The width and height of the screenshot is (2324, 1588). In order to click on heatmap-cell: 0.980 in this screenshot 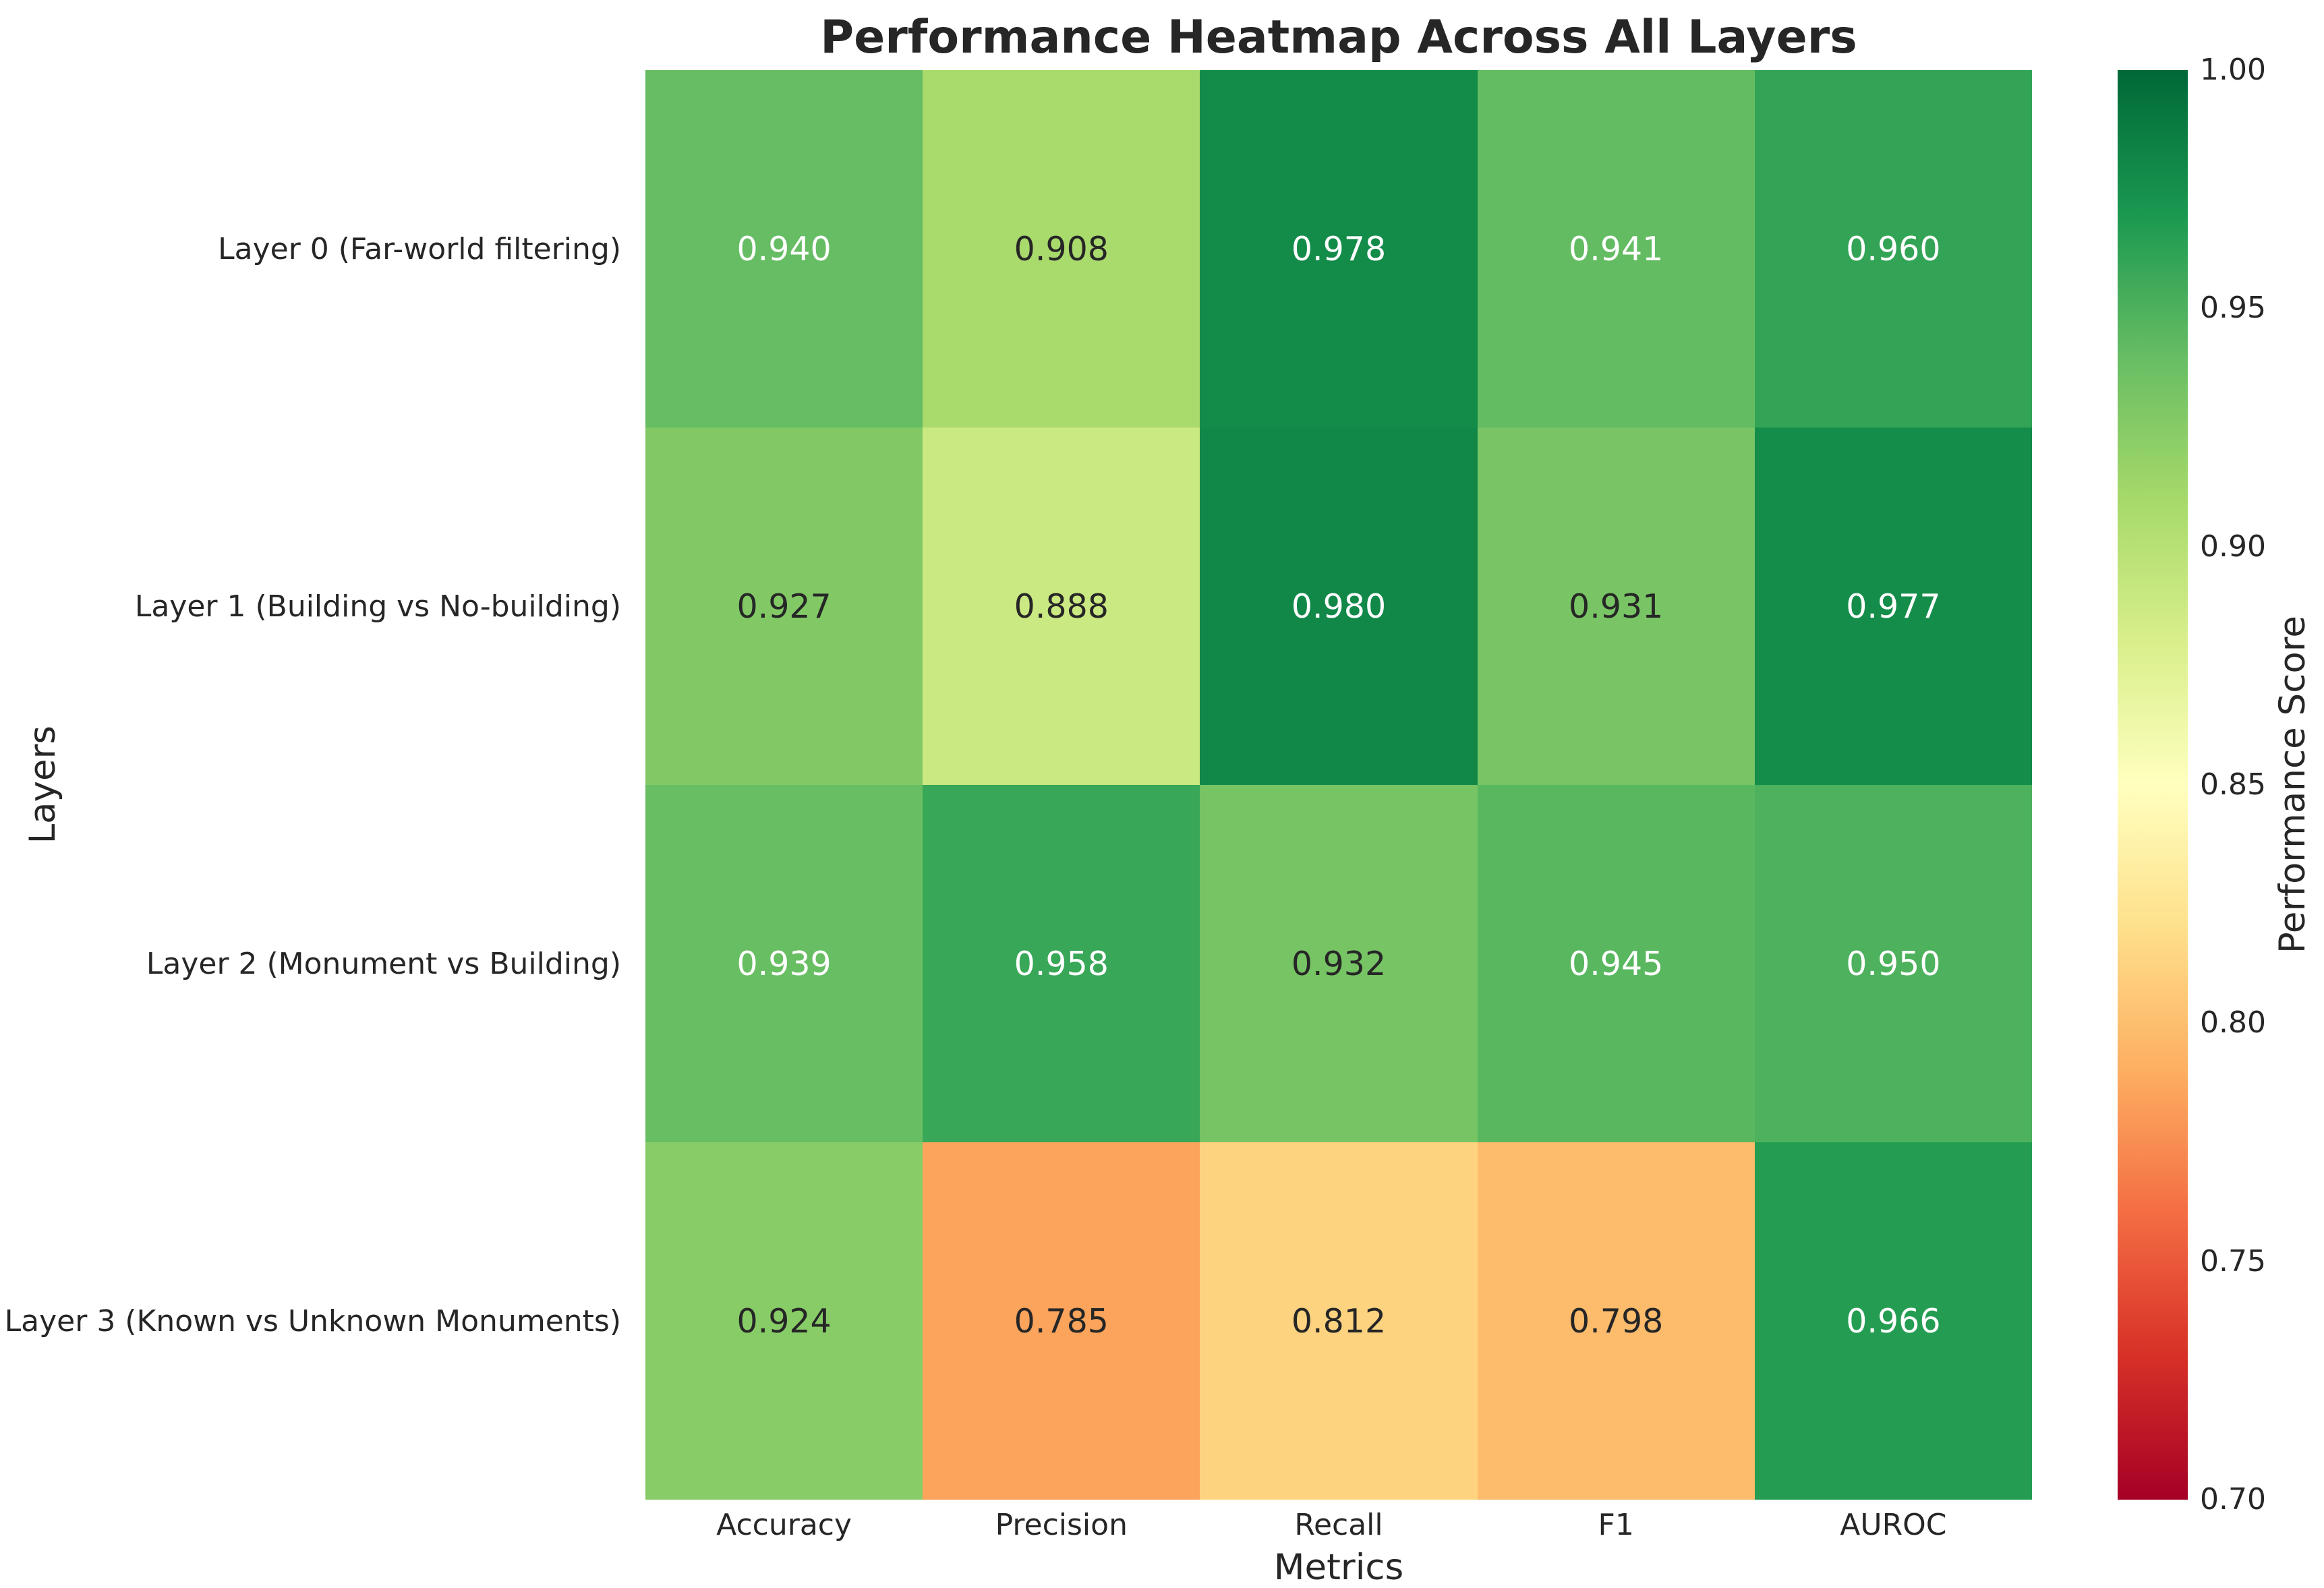, I will do `click(1339, 606)`.